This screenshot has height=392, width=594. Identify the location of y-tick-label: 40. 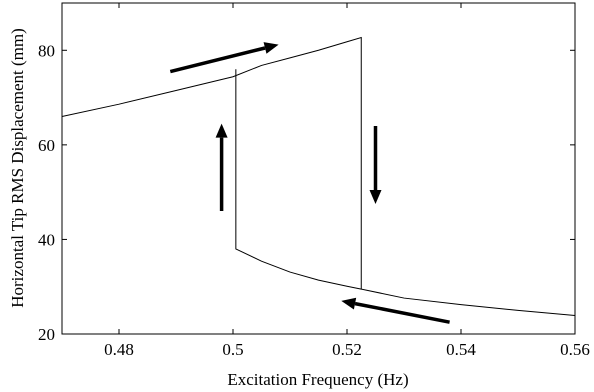
(46, 239).